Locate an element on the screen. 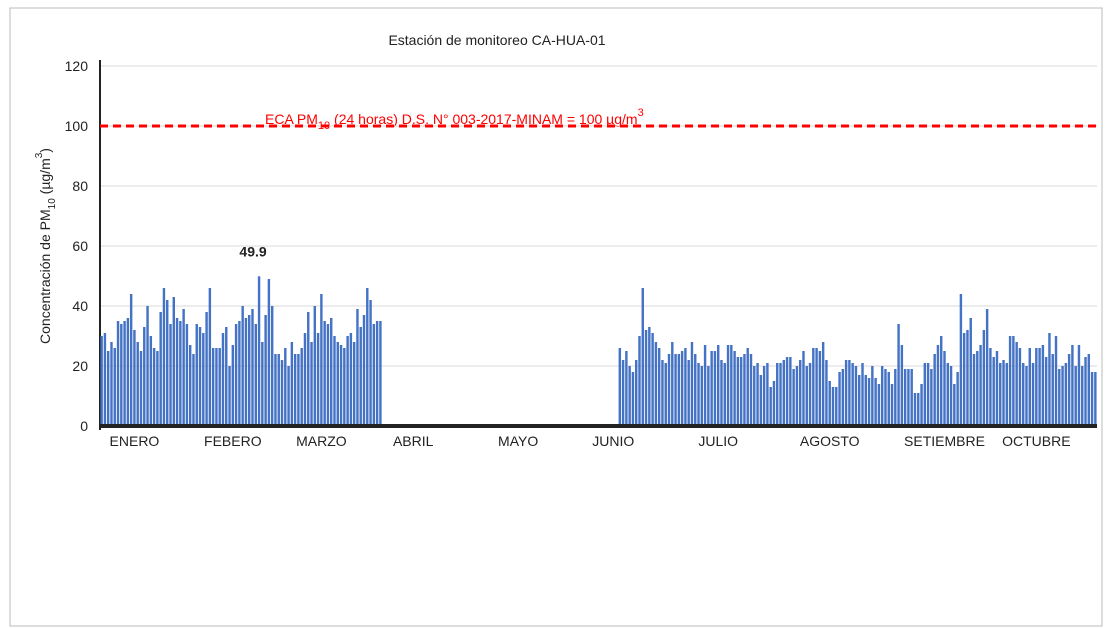  y-tick-label: 60 is located at coordinates (80, 246).